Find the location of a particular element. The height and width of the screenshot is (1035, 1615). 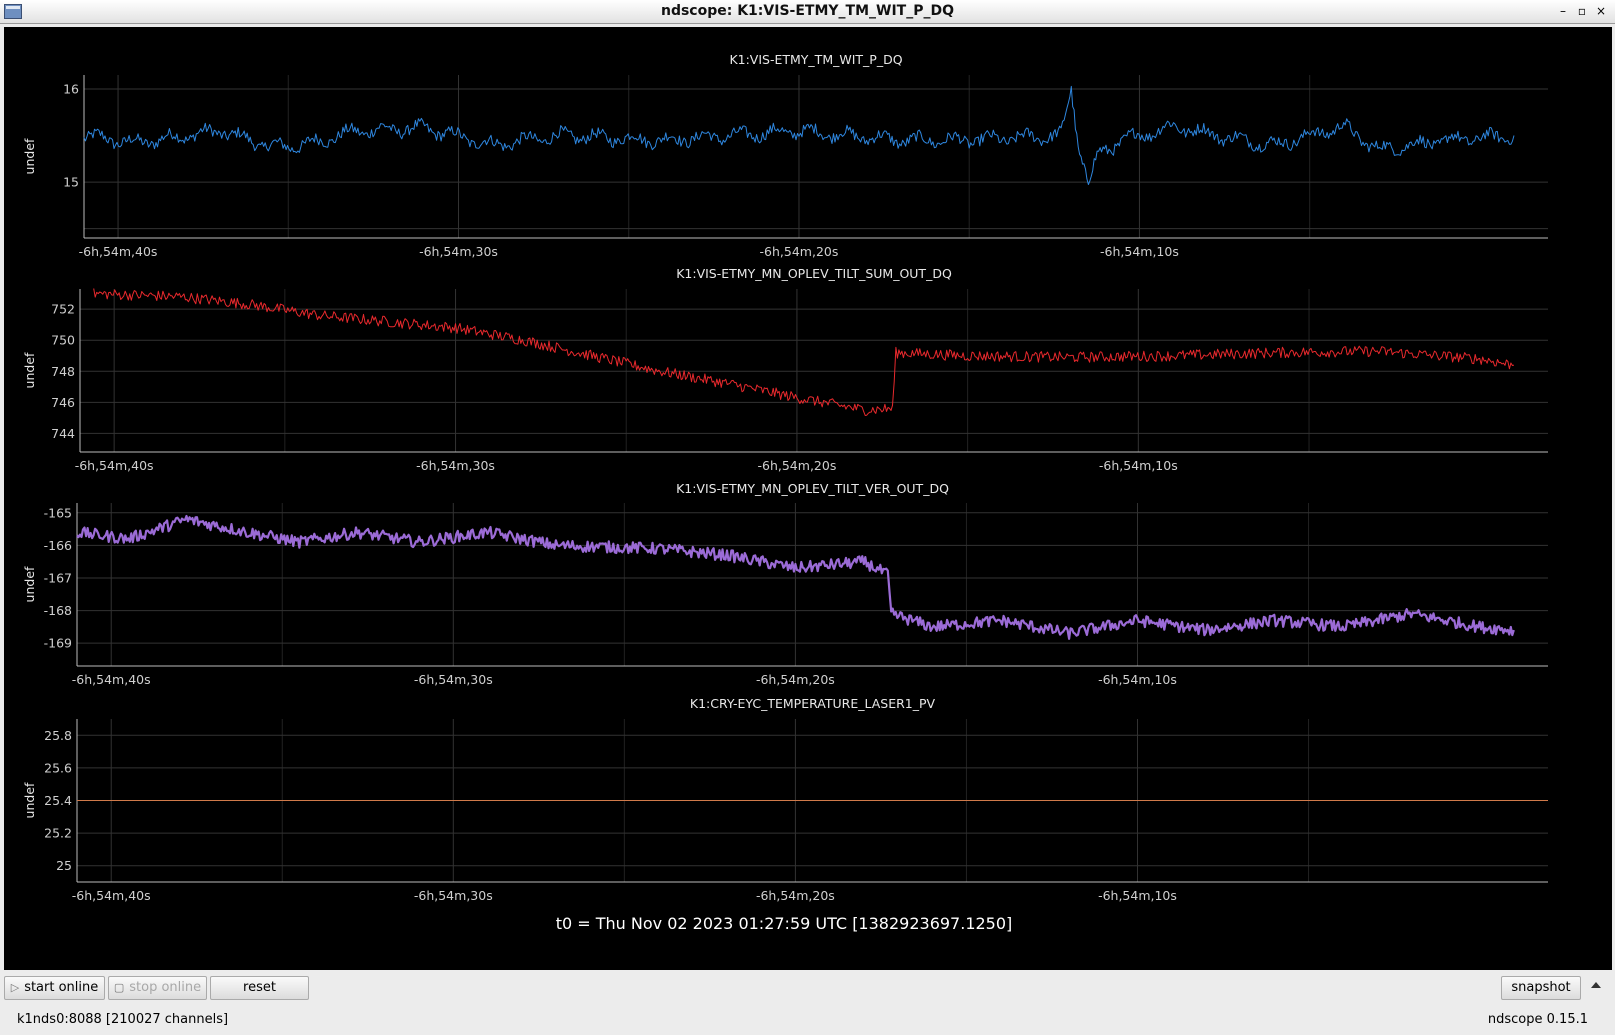

expand-arrow-icon is located at coordinates (1596, 985).